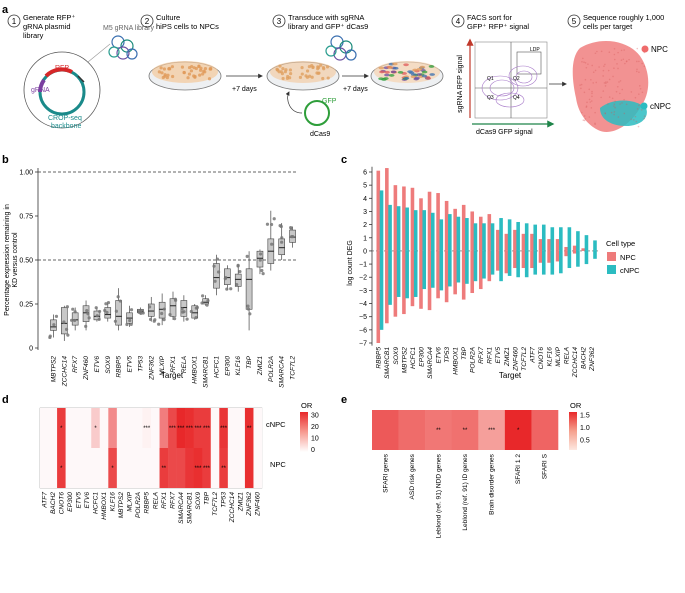 The width and height of the screenshot is (685, 593). What do you see at coordinates (173, 307) in the screenshot?
I see `box-RFX1` at bounding box center [173, 307].